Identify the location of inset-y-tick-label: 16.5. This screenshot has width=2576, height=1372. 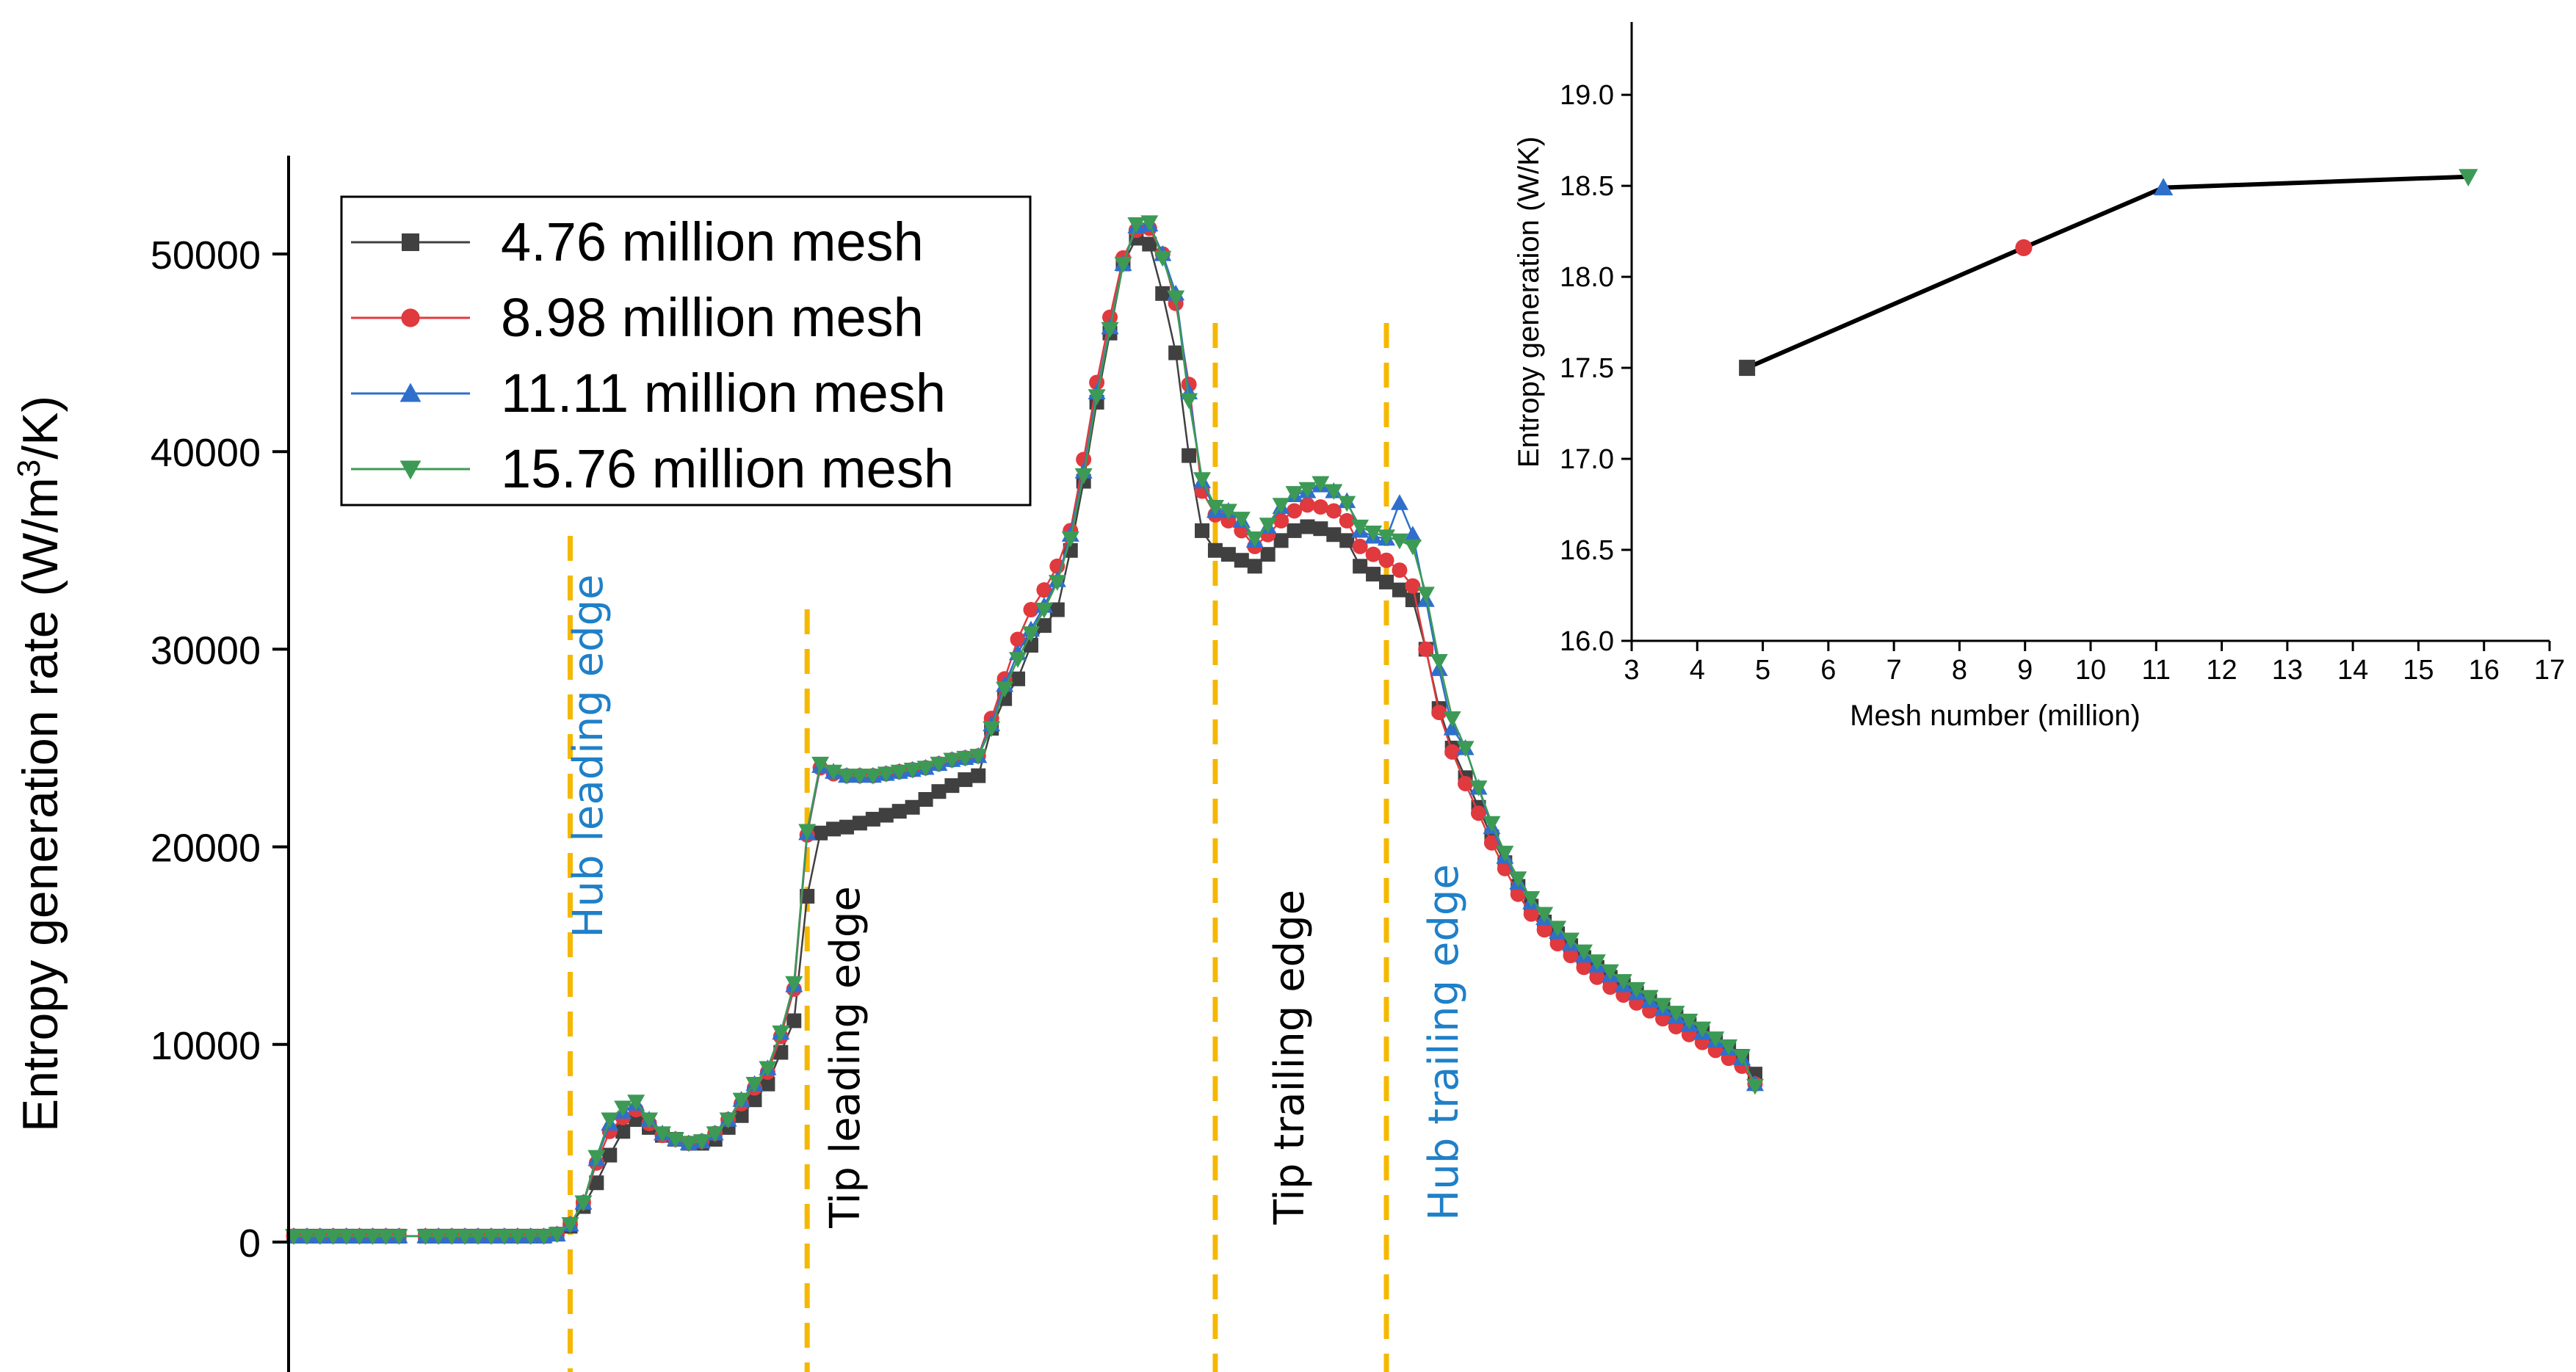
(1587, 550).